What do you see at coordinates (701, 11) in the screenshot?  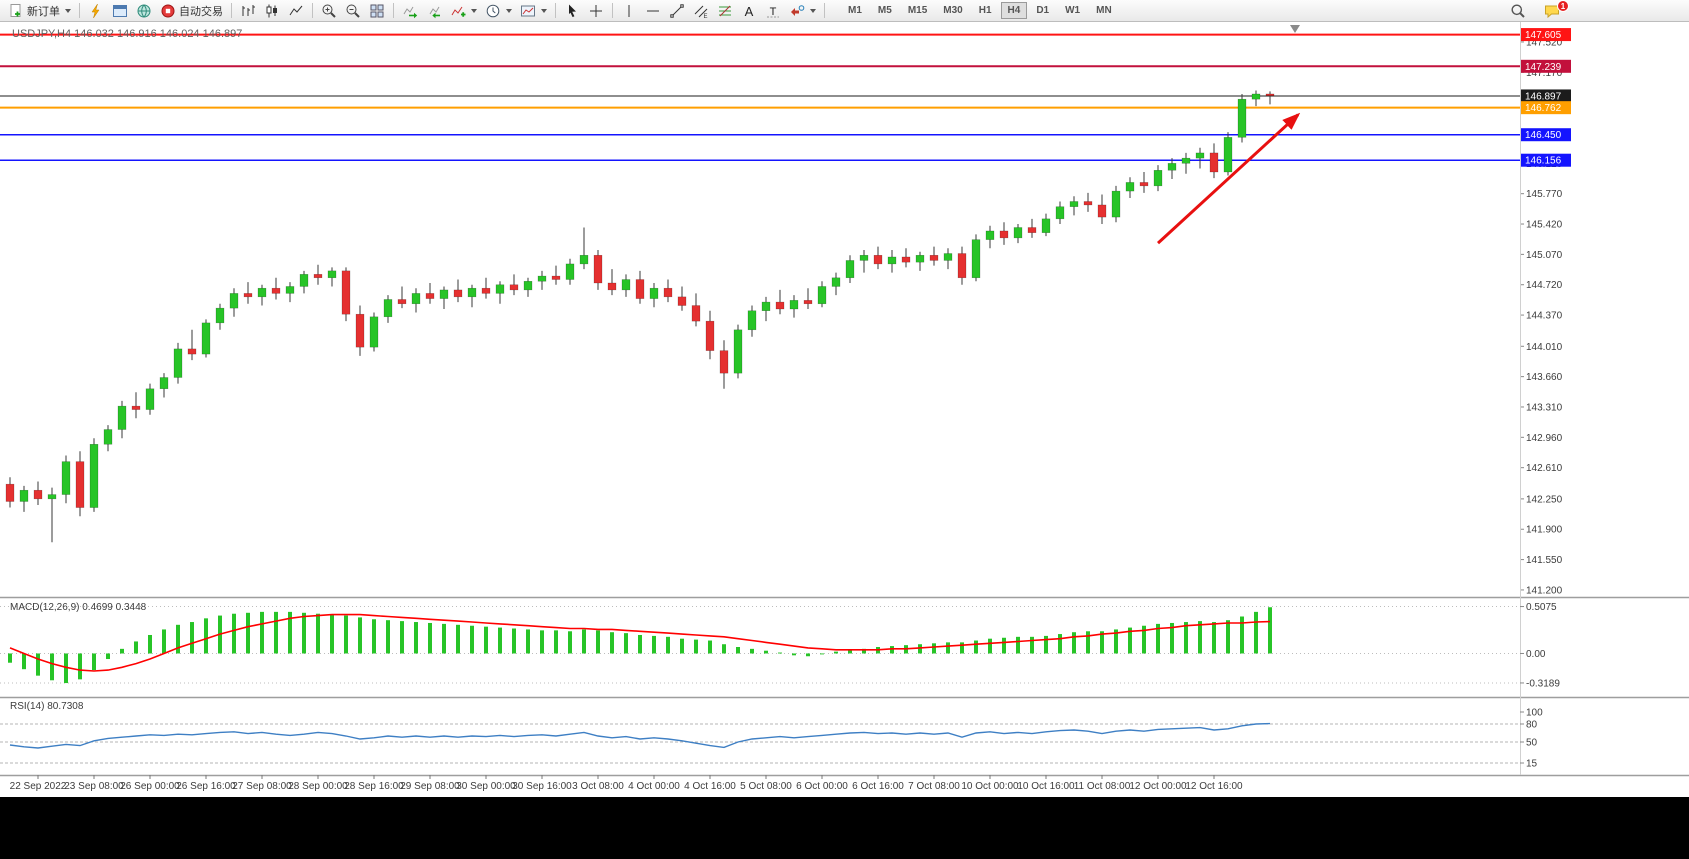 I see `channel-tool-button: E` at bounding box center [701, 11].